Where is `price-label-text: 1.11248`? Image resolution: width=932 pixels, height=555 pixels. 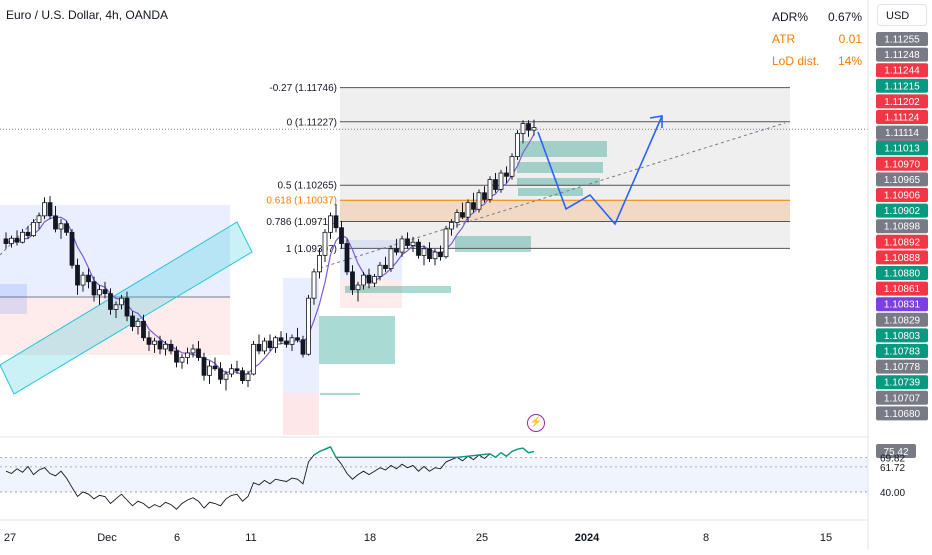 price-label-text: 1.11248 is located at coordinates (902, 55).